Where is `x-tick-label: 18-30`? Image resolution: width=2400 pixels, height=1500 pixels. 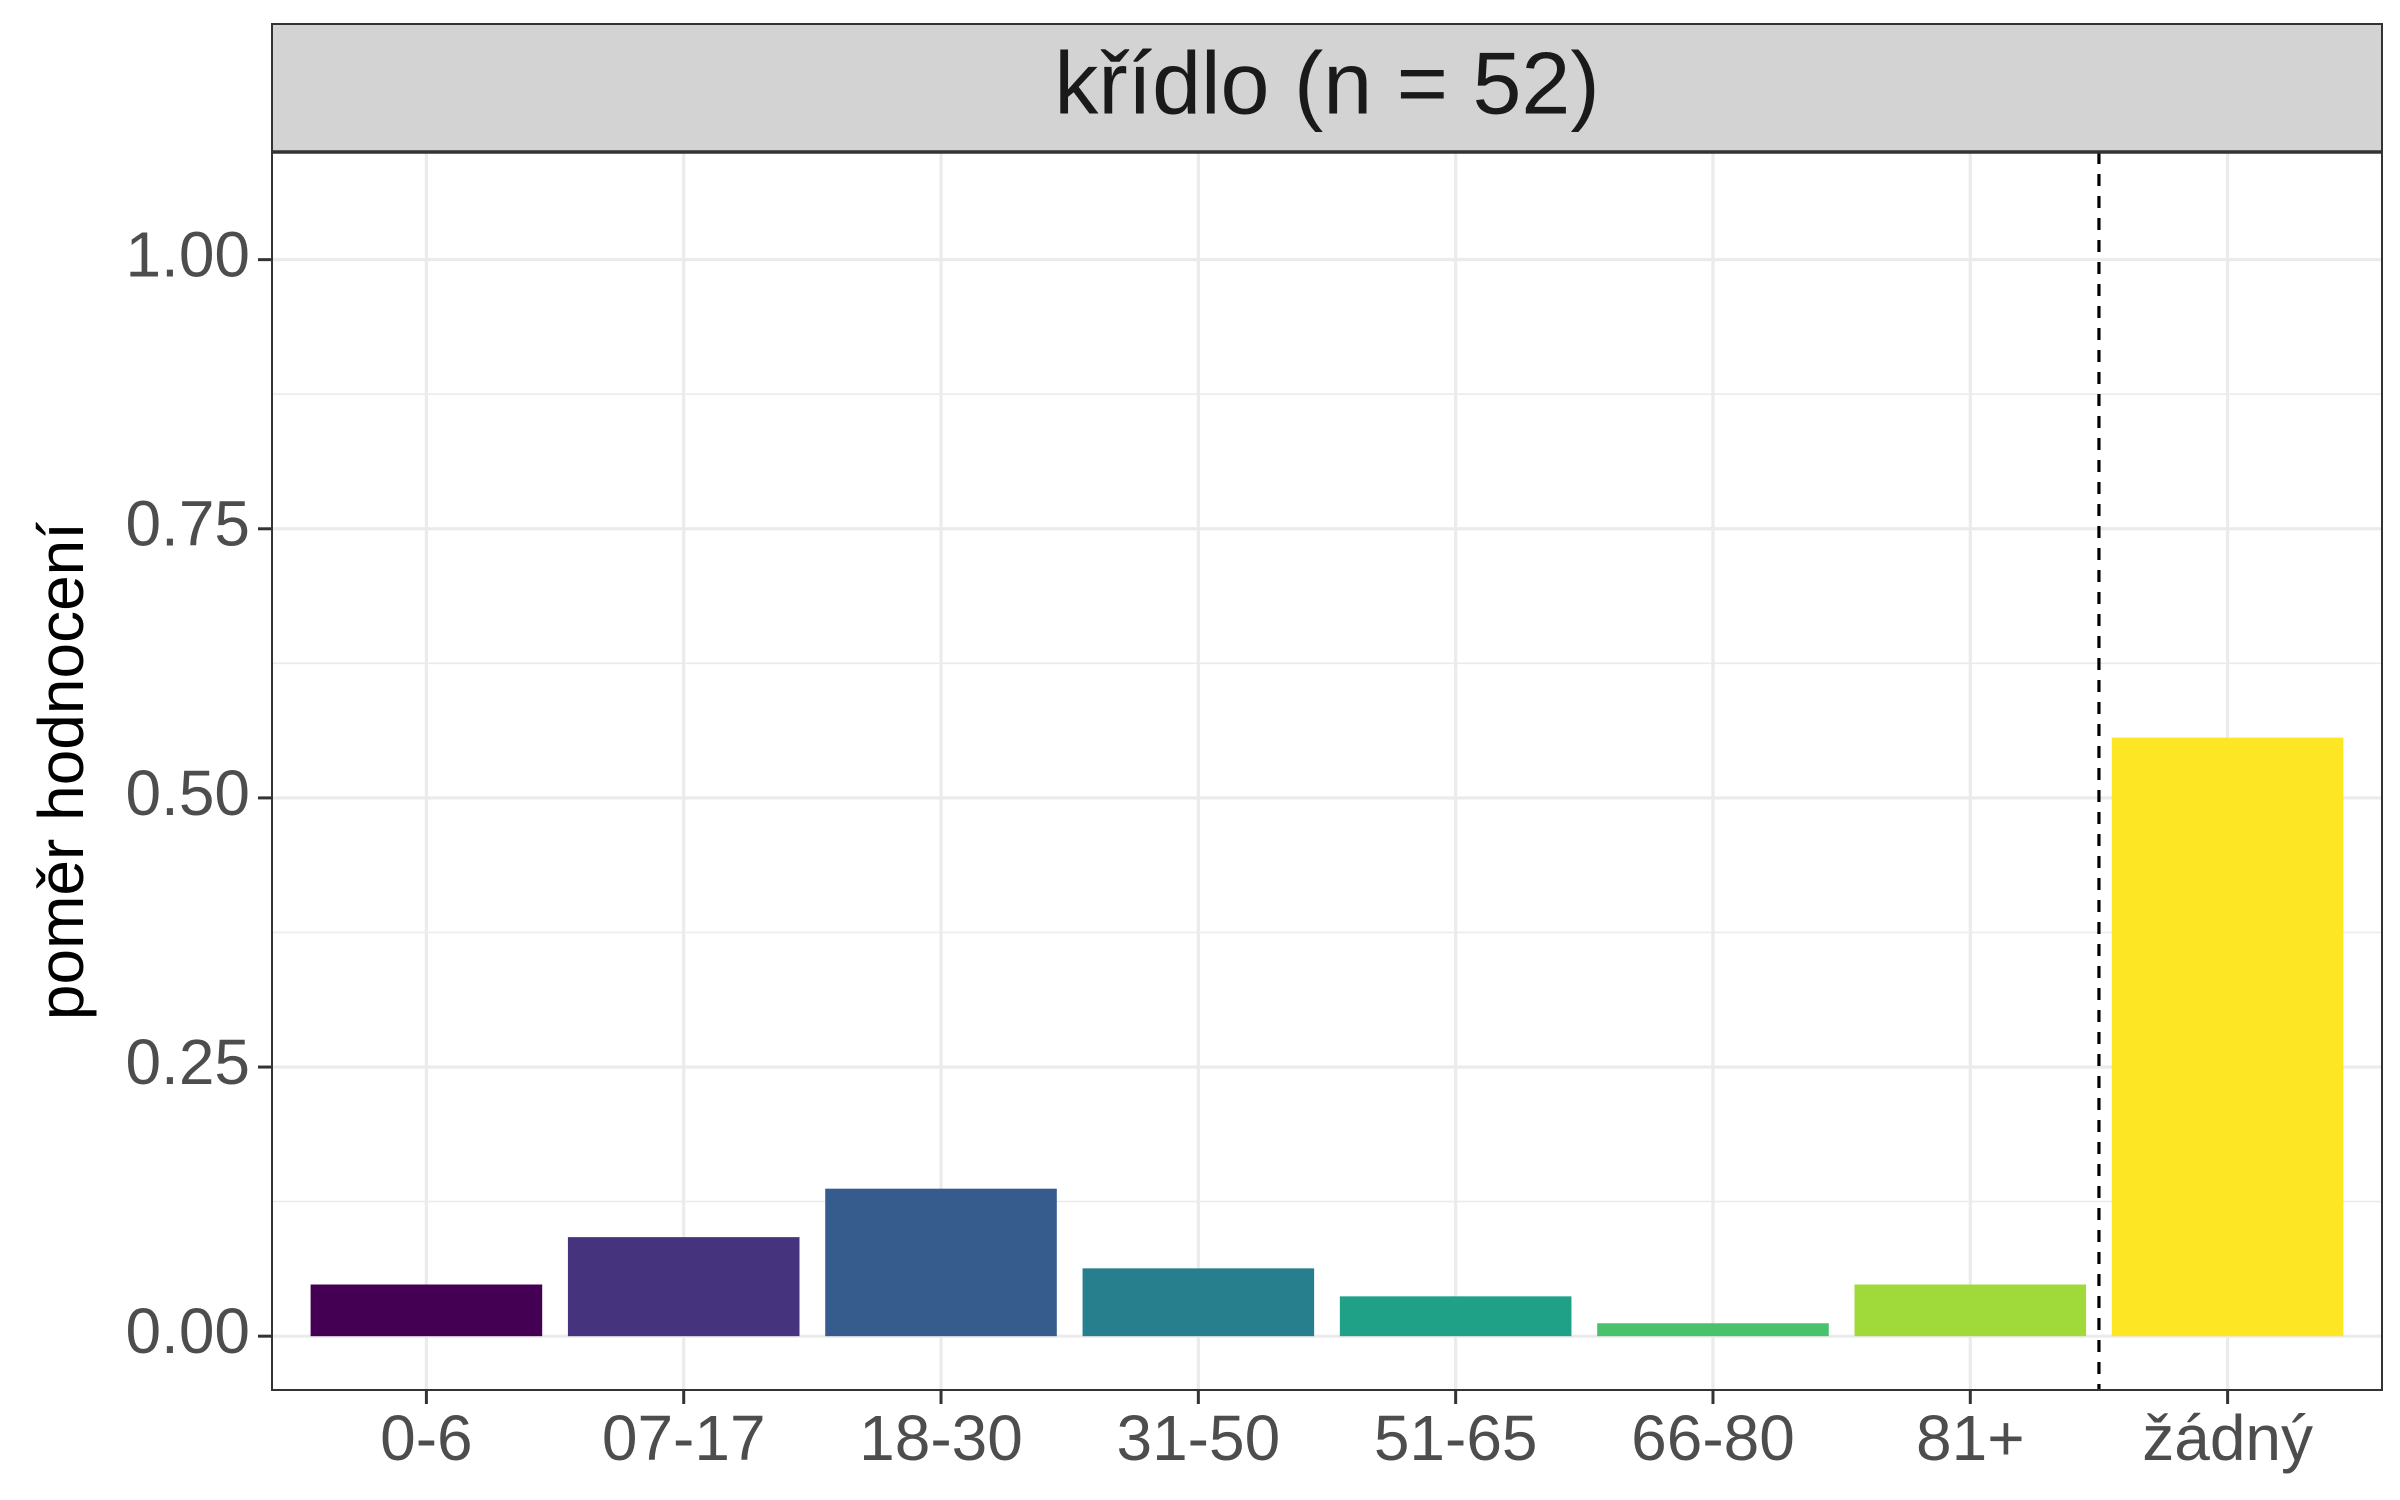 x-tick-label: 18-30 is located at coordinates (941, 1438).